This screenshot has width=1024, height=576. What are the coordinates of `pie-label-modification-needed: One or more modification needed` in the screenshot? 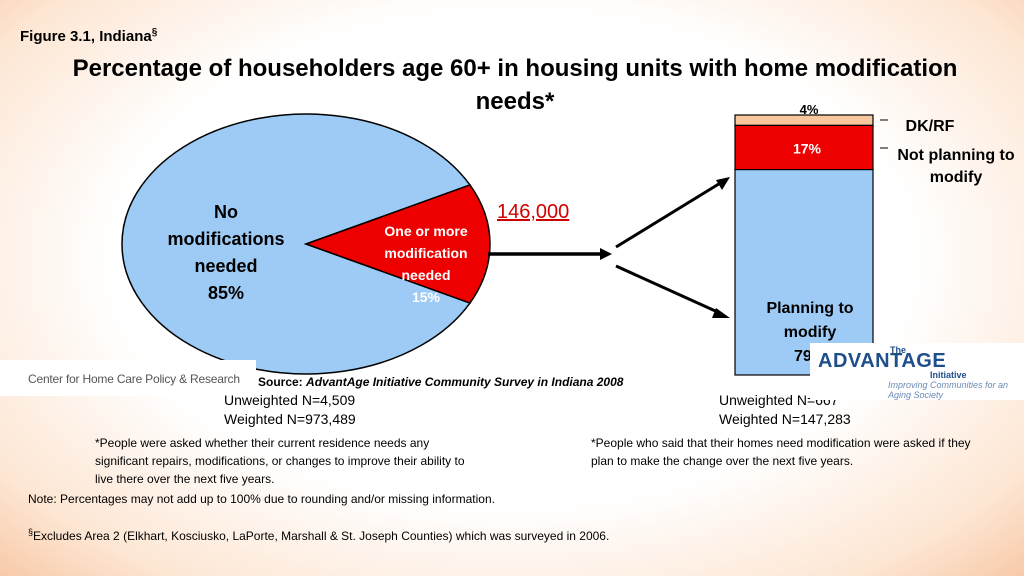 It's located at (425, 253).